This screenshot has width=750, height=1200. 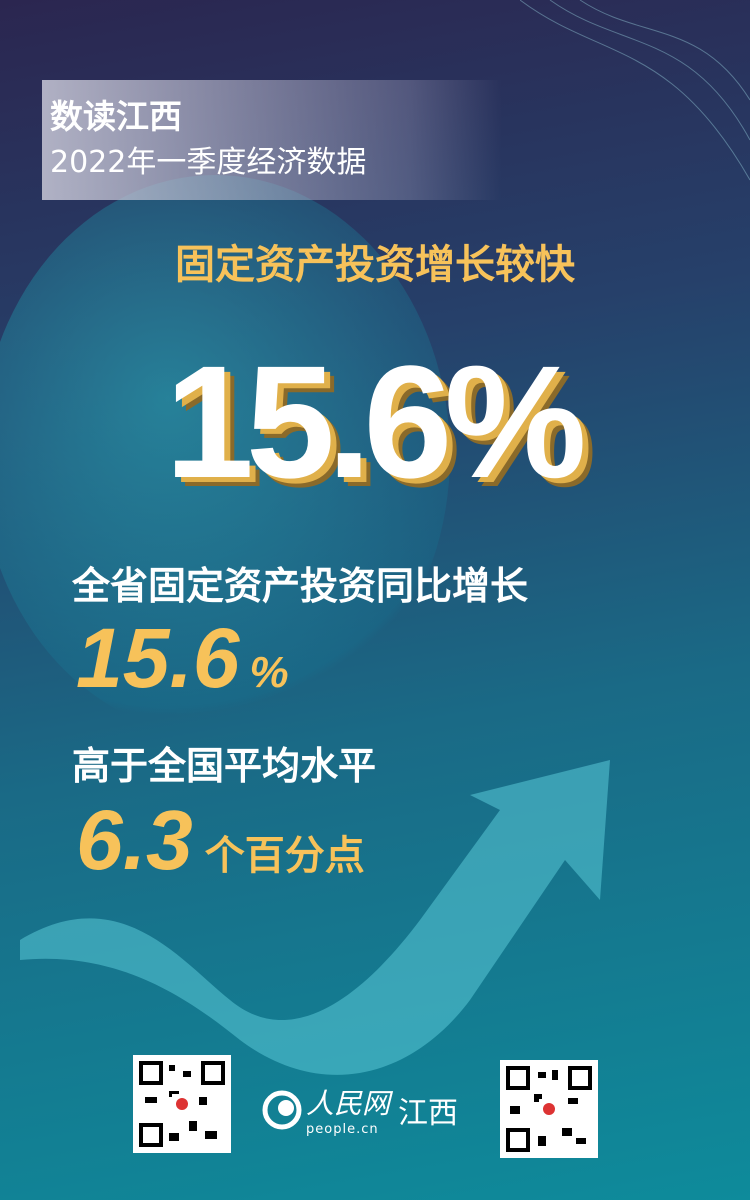 What do you see at coordinates (208, 162) in the screenshot?
I see `header-subtitle: 2022年一季度经济数据` at bounding box center [208, 162].